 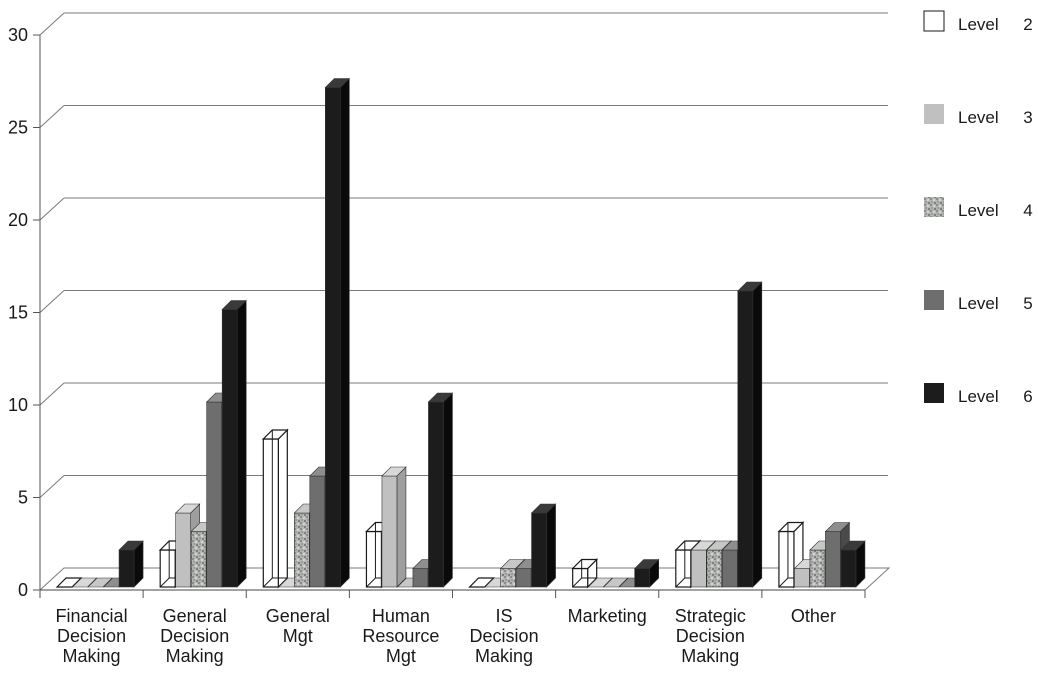 I want to click on y-tick-label: 5, so click(x=23, y=498).